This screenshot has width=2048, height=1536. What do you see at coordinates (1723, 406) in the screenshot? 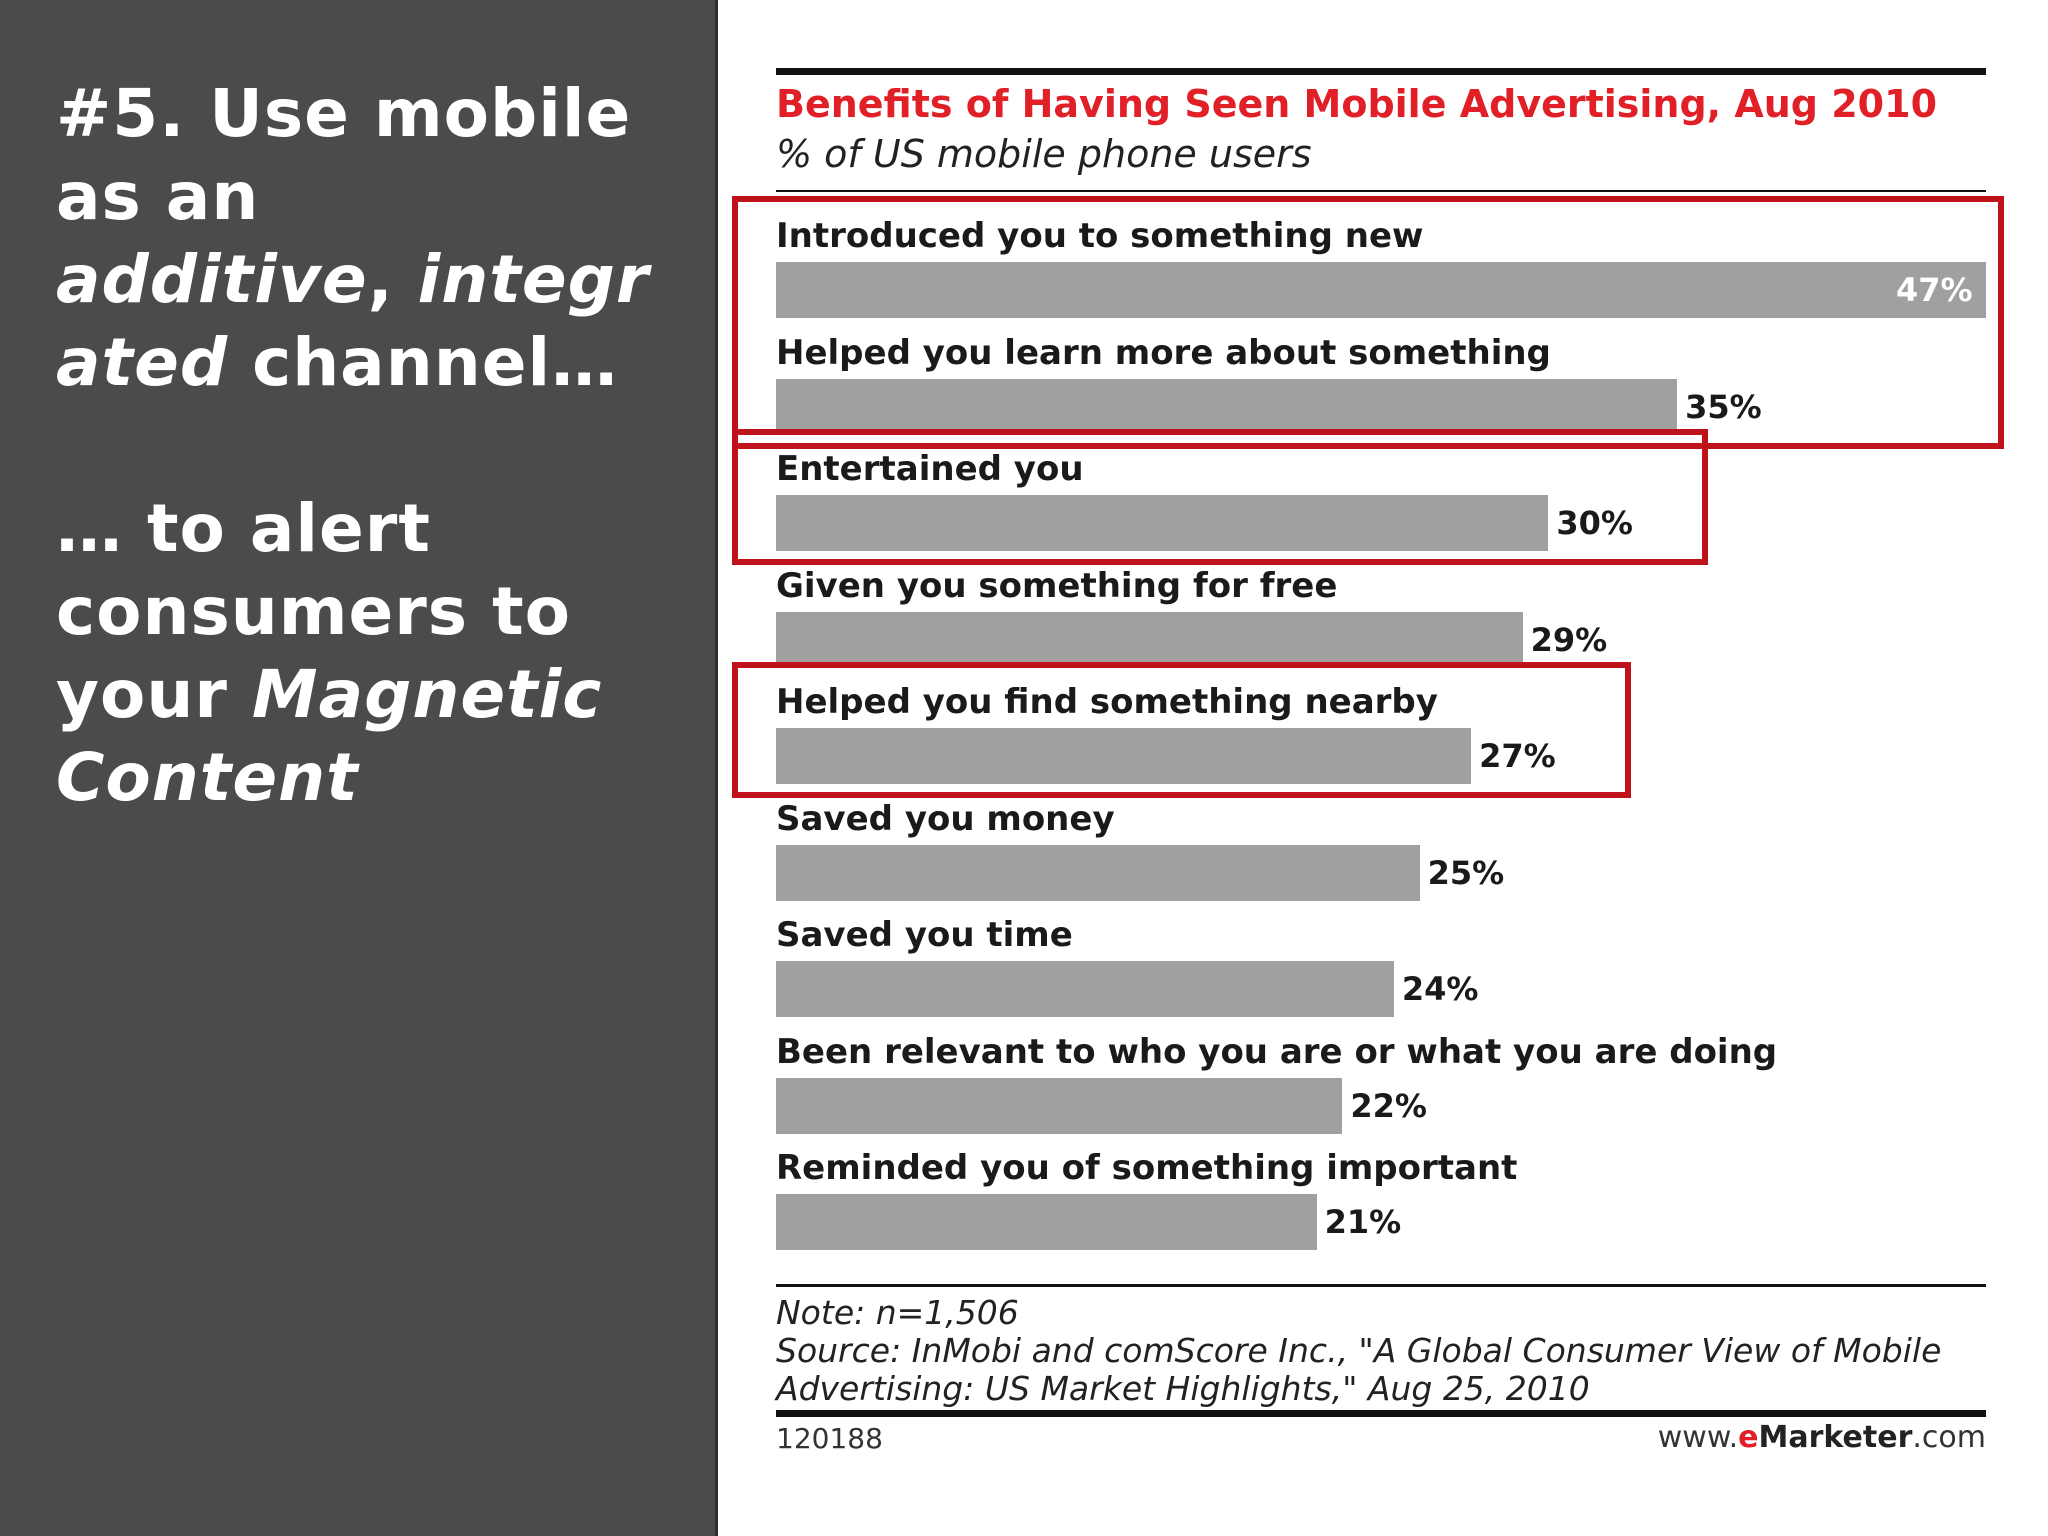
I see `value-label: 35%` at bounding box center [1723, 406].